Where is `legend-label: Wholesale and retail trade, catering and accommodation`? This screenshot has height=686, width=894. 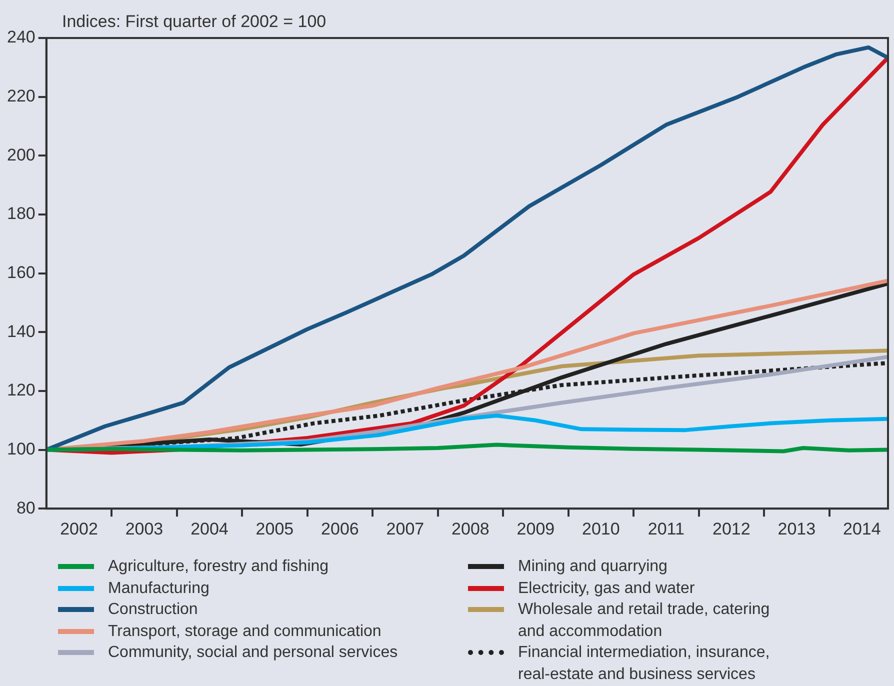
legend-label: Wholesale and retail trade, catering and accommodation is located at coordinates (644, 621).